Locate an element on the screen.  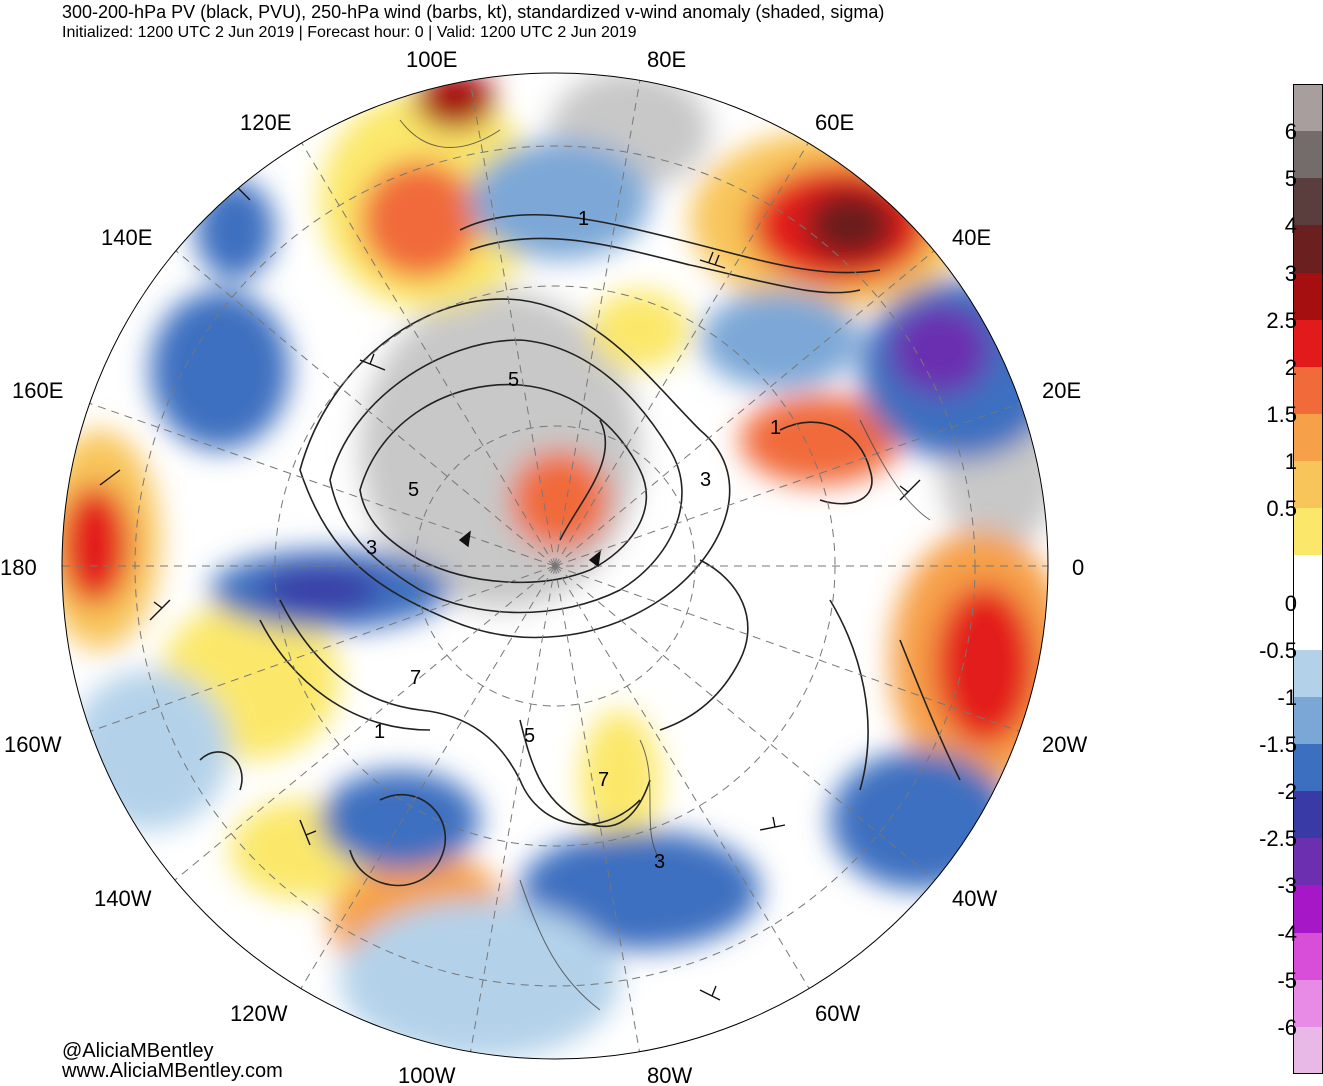
lon-label: 0 is located at coordinates (1078, 567).